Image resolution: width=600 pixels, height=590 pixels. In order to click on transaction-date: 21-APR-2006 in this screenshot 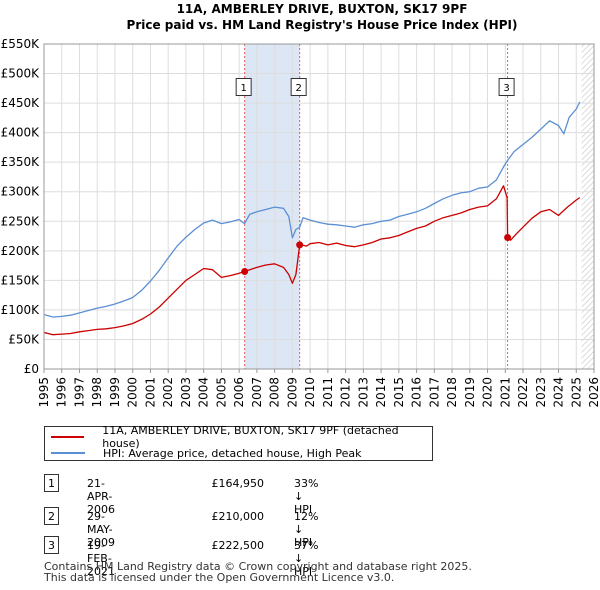, I will do `click(101, 496)`.